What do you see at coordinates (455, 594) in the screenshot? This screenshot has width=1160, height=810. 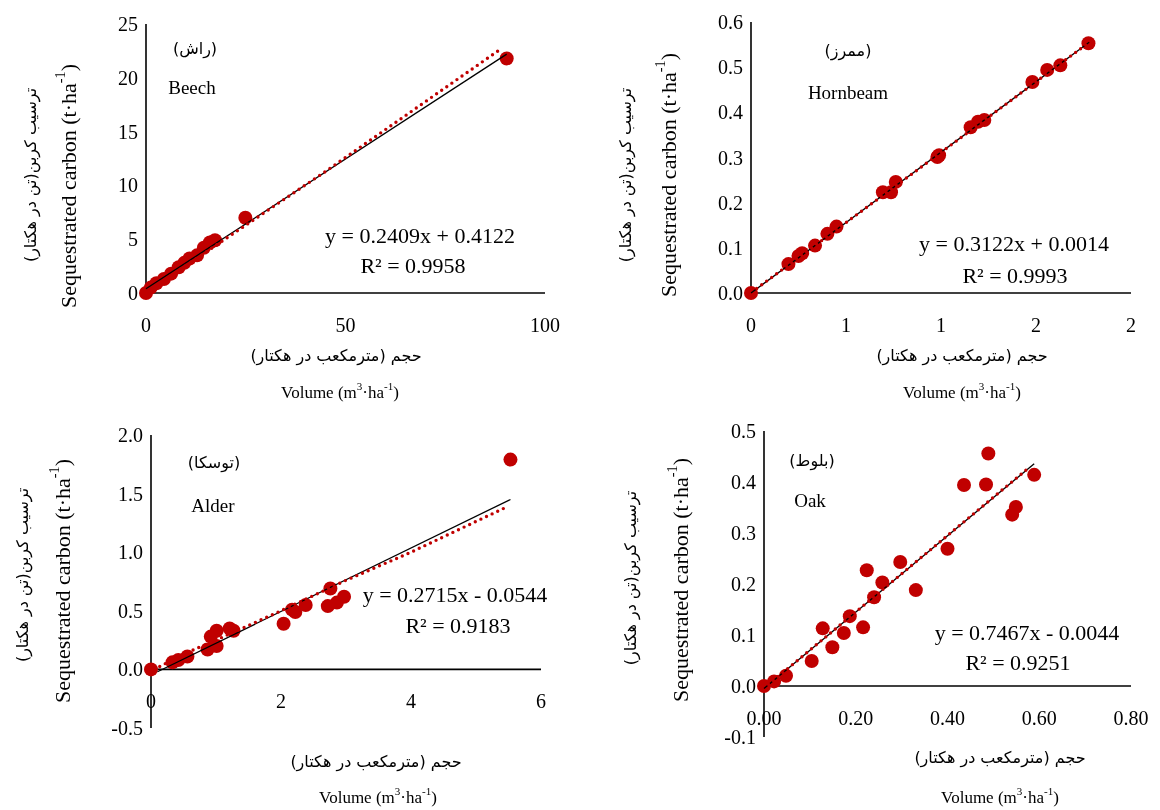 I see `annotation: y = 0.2715x - 0.0544` at bounding box center [455, 594].